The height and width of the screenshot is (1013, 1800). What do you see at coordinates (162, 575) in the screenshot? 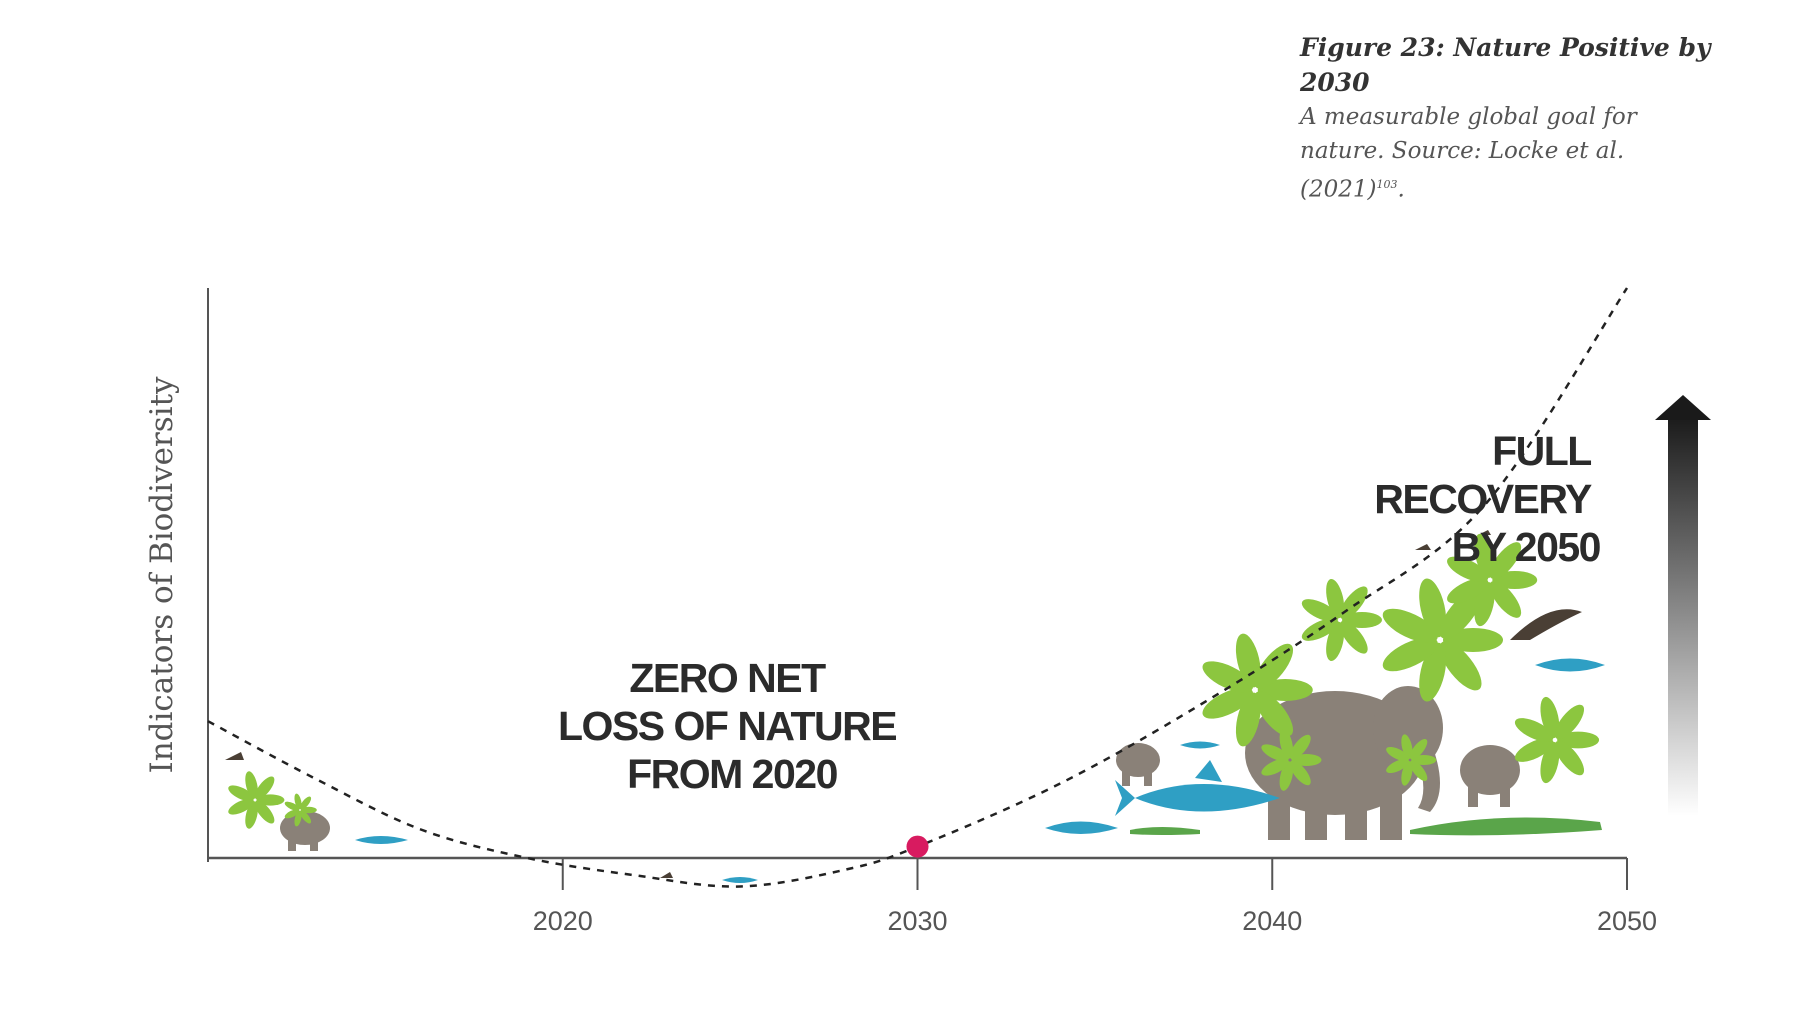
I see `y-axis-label: Indicators of Biodiversity` at bounding box center [162, 575].